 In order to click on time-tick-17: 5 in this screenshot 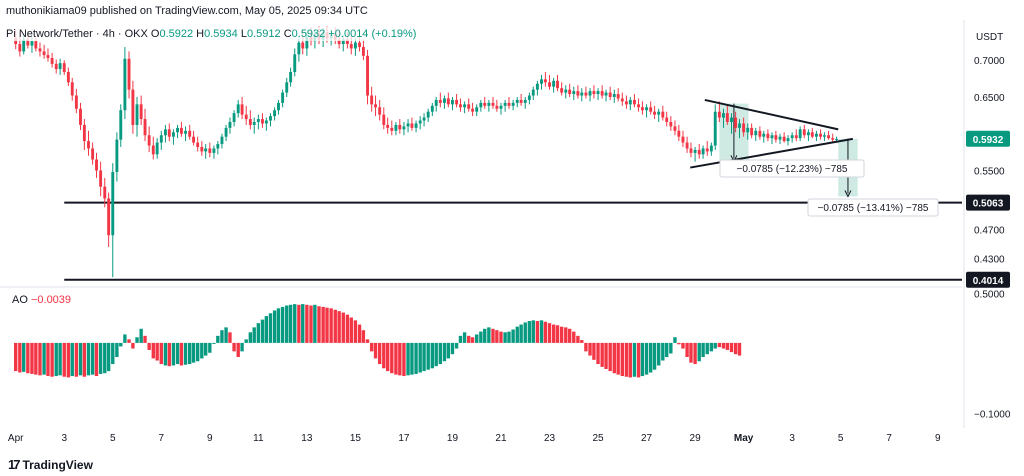, I will do `click(841, 438)`.